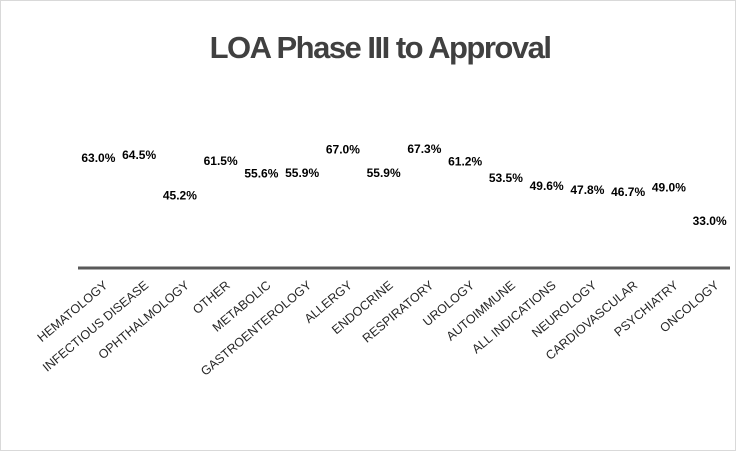 The height and width of the screenshot is (451, 736). What do you see at coordinates (180, 195) in the screenshot?
I see `data-label: 45.2%` at bounding box center [180, 195].